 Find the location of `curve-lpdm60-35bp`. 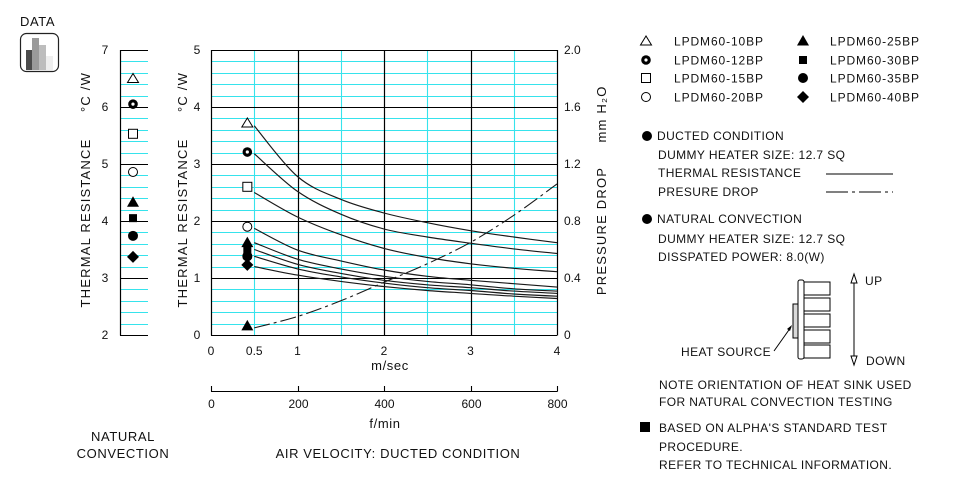

curve-lpdm60-35bp is located at coordinates (406, 276).